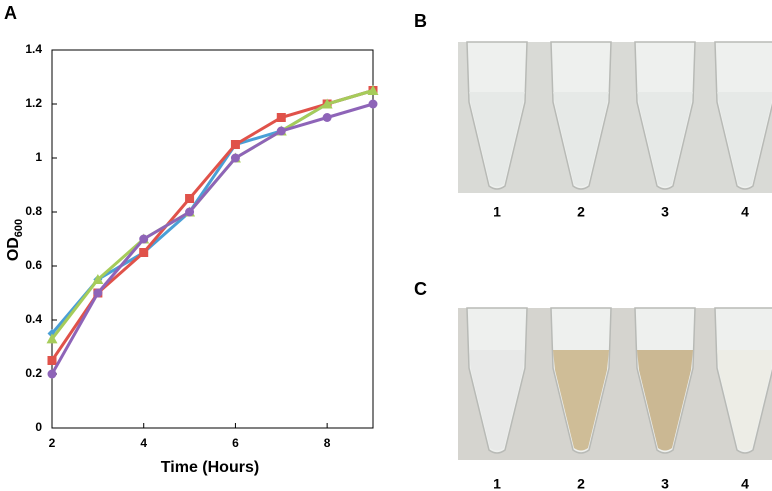 The width and height of the screenshot is (772, 491). What do you see at coordinates (38, 427) in the screenshot?
I see `y-tick-label: 0` at bounding box center [38, 427].